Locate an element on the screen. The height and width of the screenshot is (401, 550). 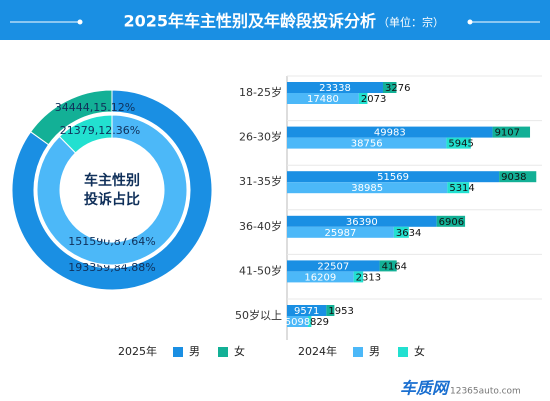
bar-label: 16209 is located at coordinates (320, 277).